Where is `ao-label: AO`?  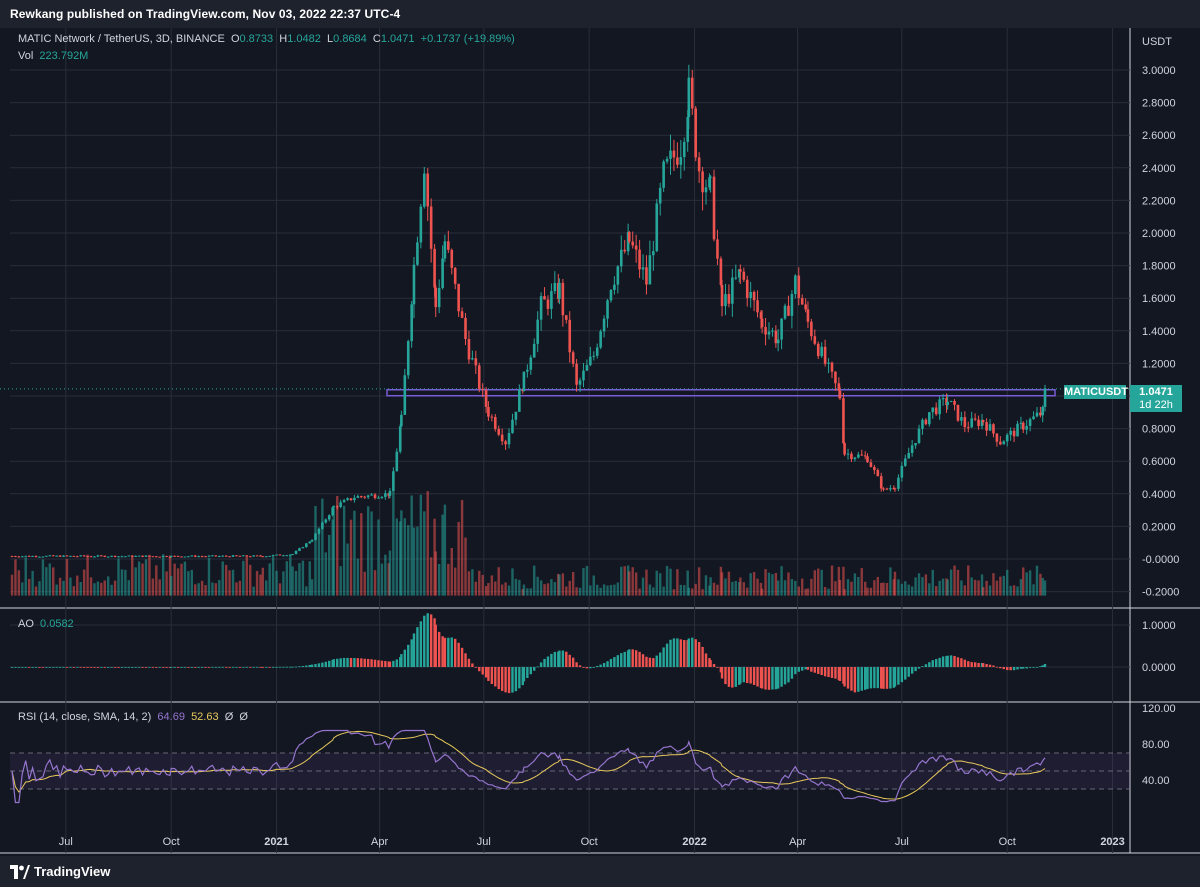 ao-label: AO is located at coordinates (26, 624).